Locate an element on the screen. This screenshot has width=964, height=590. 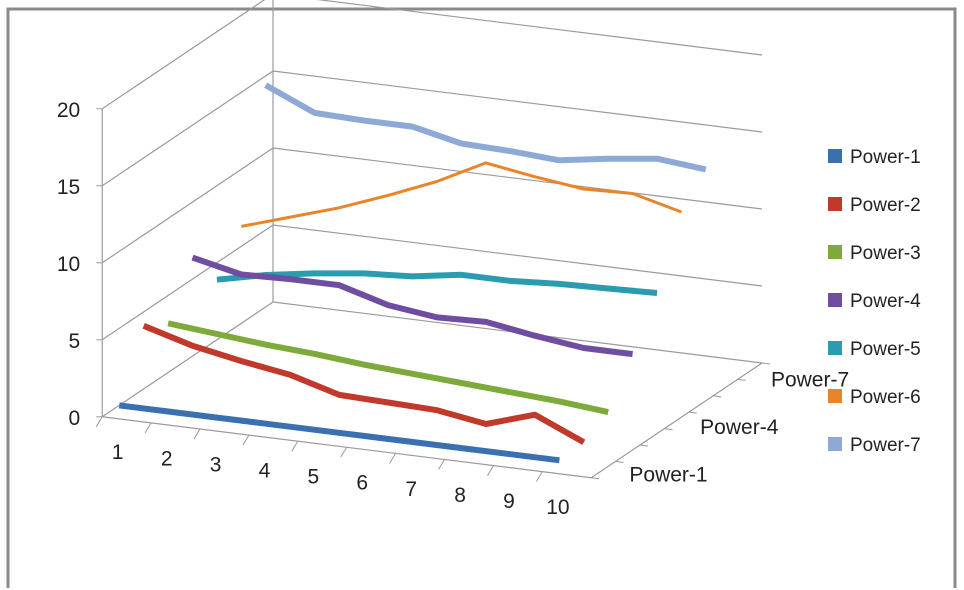
y-tick-label: 20 is located at coordinates (68, 110).